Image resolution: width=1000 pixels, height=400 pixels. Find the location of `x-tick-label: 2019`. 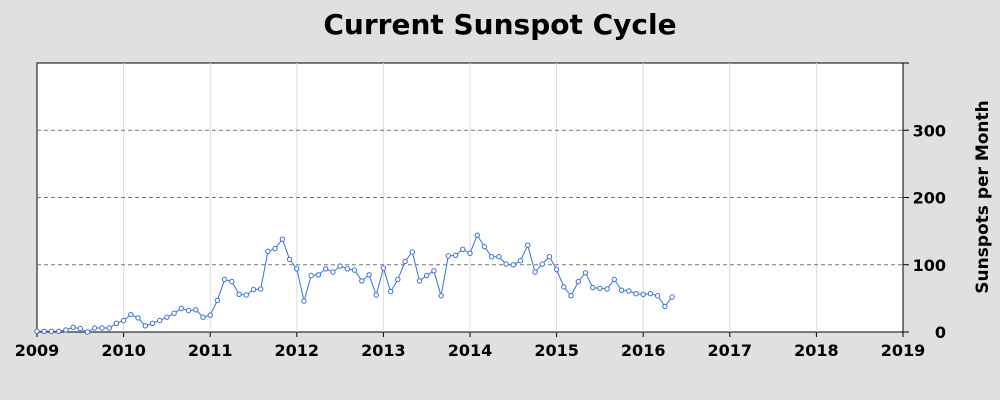

x-tick-label: 2019 is located at coordinates (903, 350).